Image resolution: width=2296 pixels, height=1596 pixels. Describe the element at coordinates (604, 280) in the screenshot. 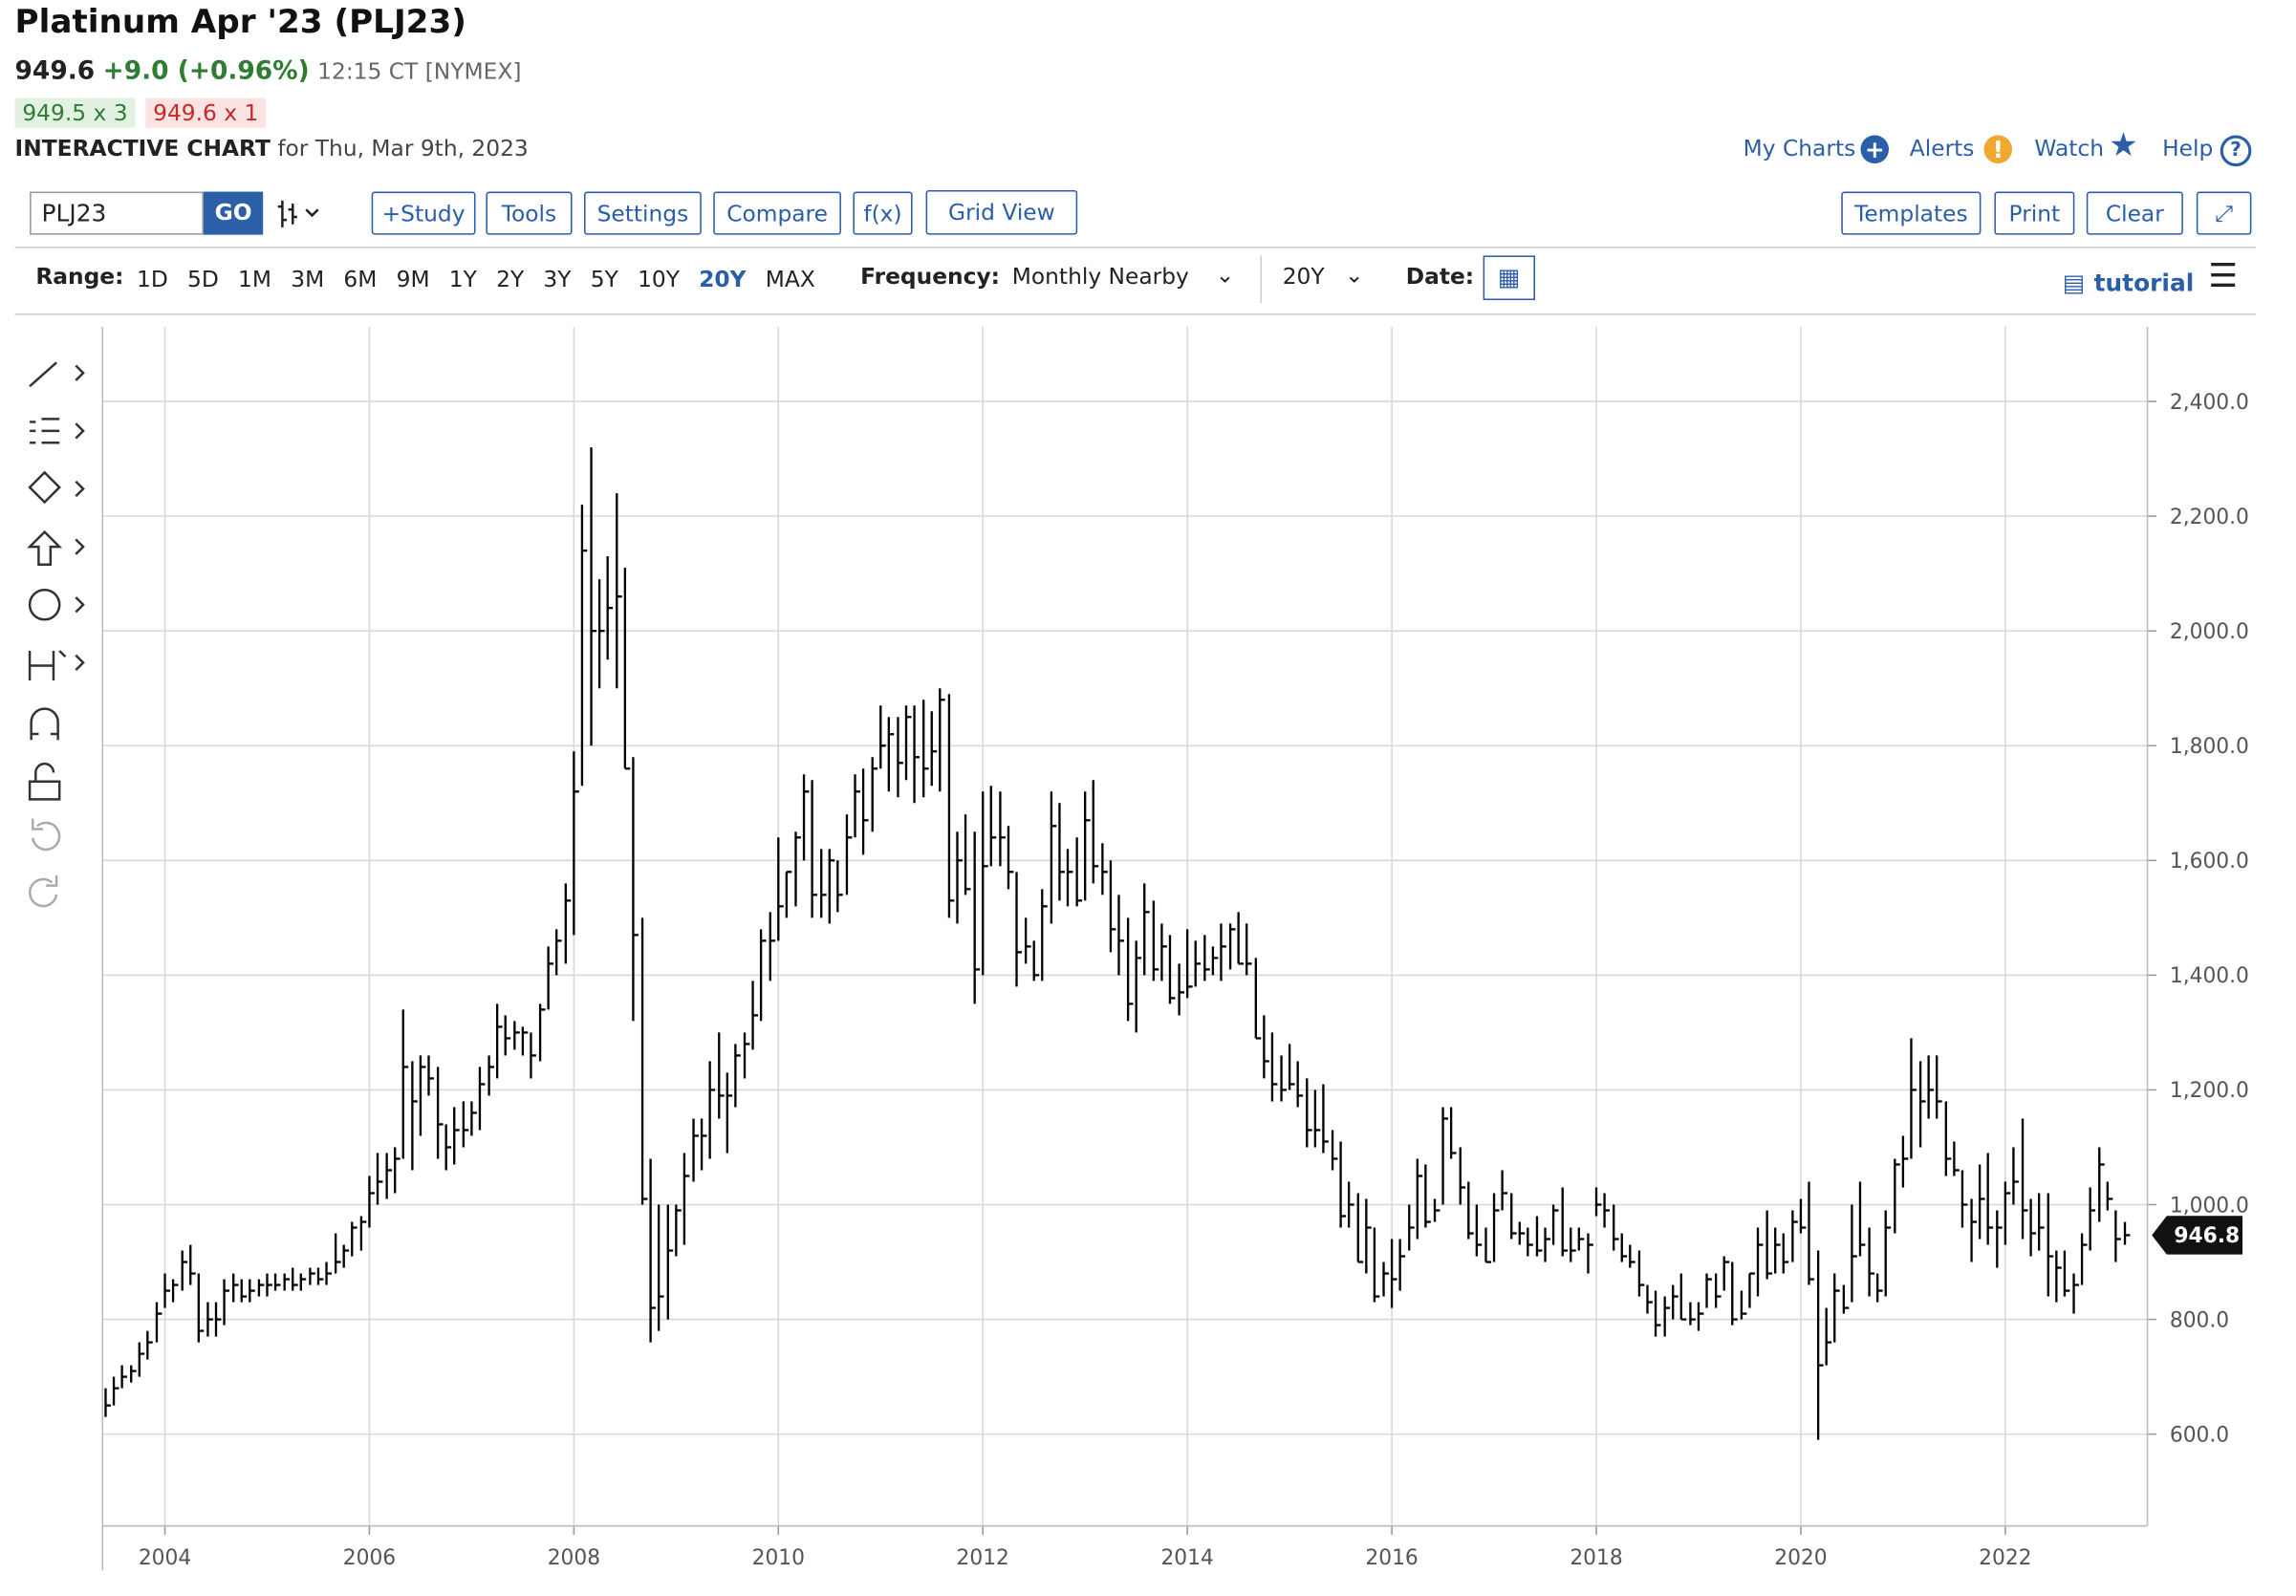

I see `range-option: 5Y` at that location.